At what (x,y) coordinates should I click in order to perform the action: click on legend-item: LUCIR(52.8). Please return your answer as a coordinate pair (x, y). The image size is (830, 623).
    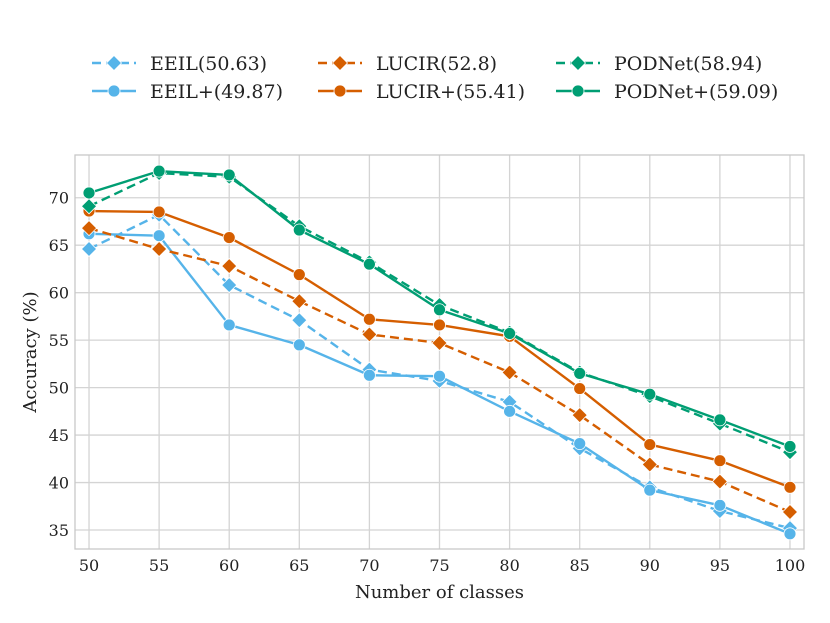
    Looking at the image, I should click on (407, 64).